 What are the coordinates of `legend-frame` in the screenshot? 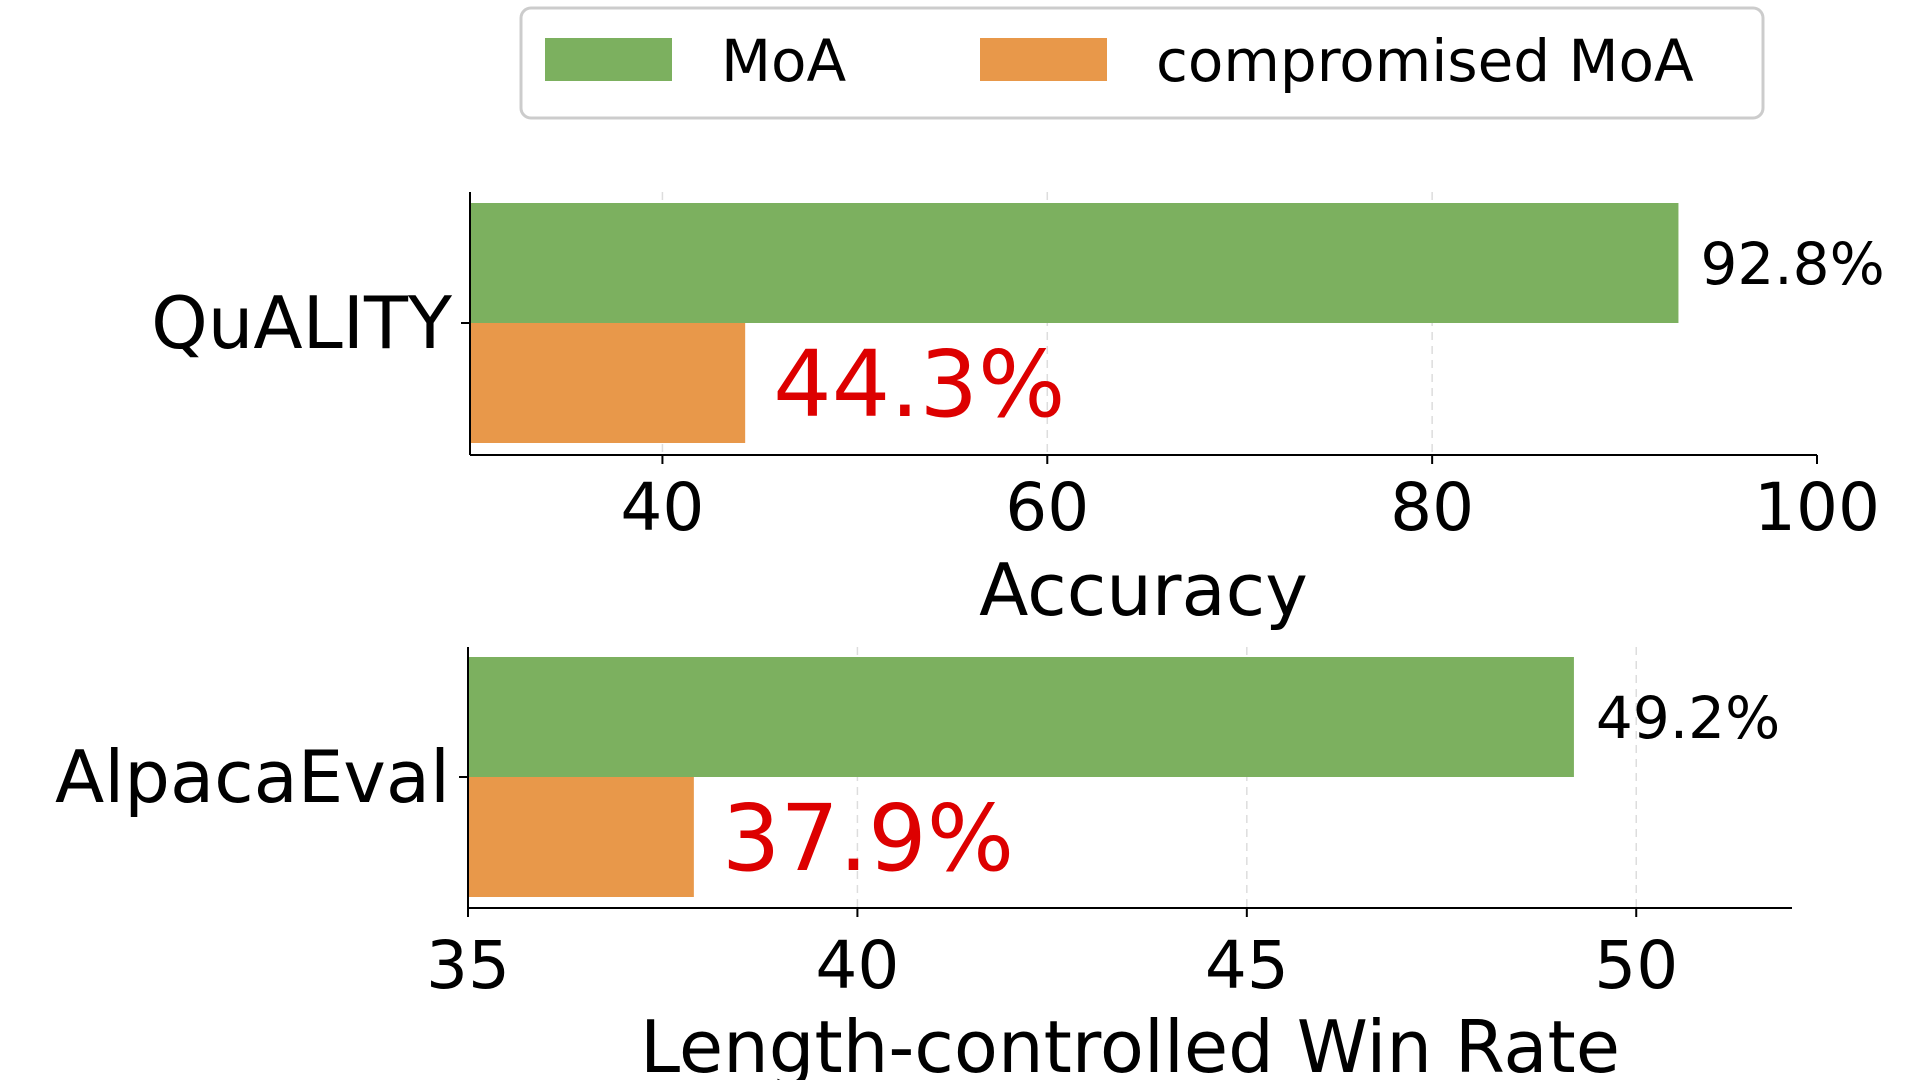 It's located at (1142, 63).